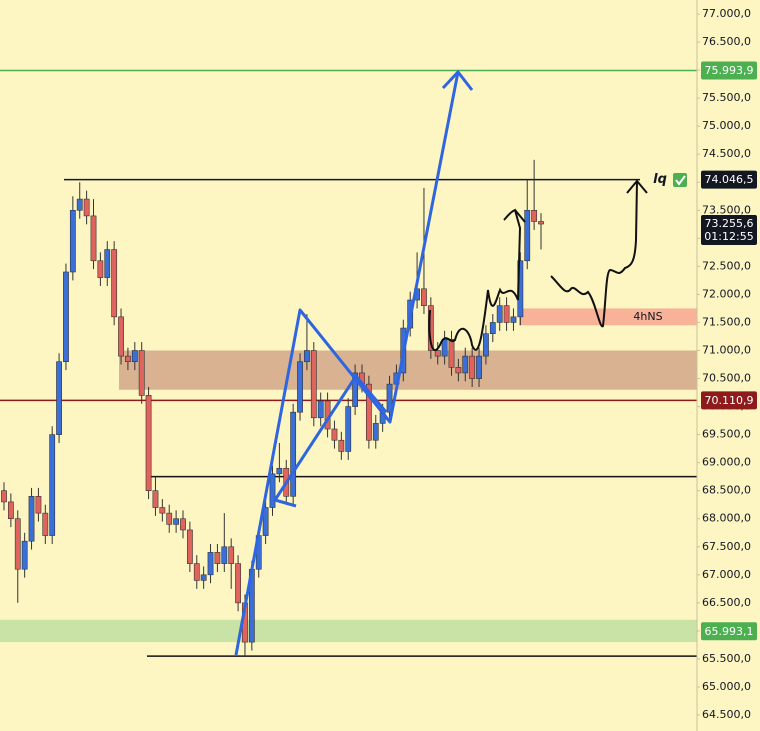  I want to click on price-axis, so click(728, 365).